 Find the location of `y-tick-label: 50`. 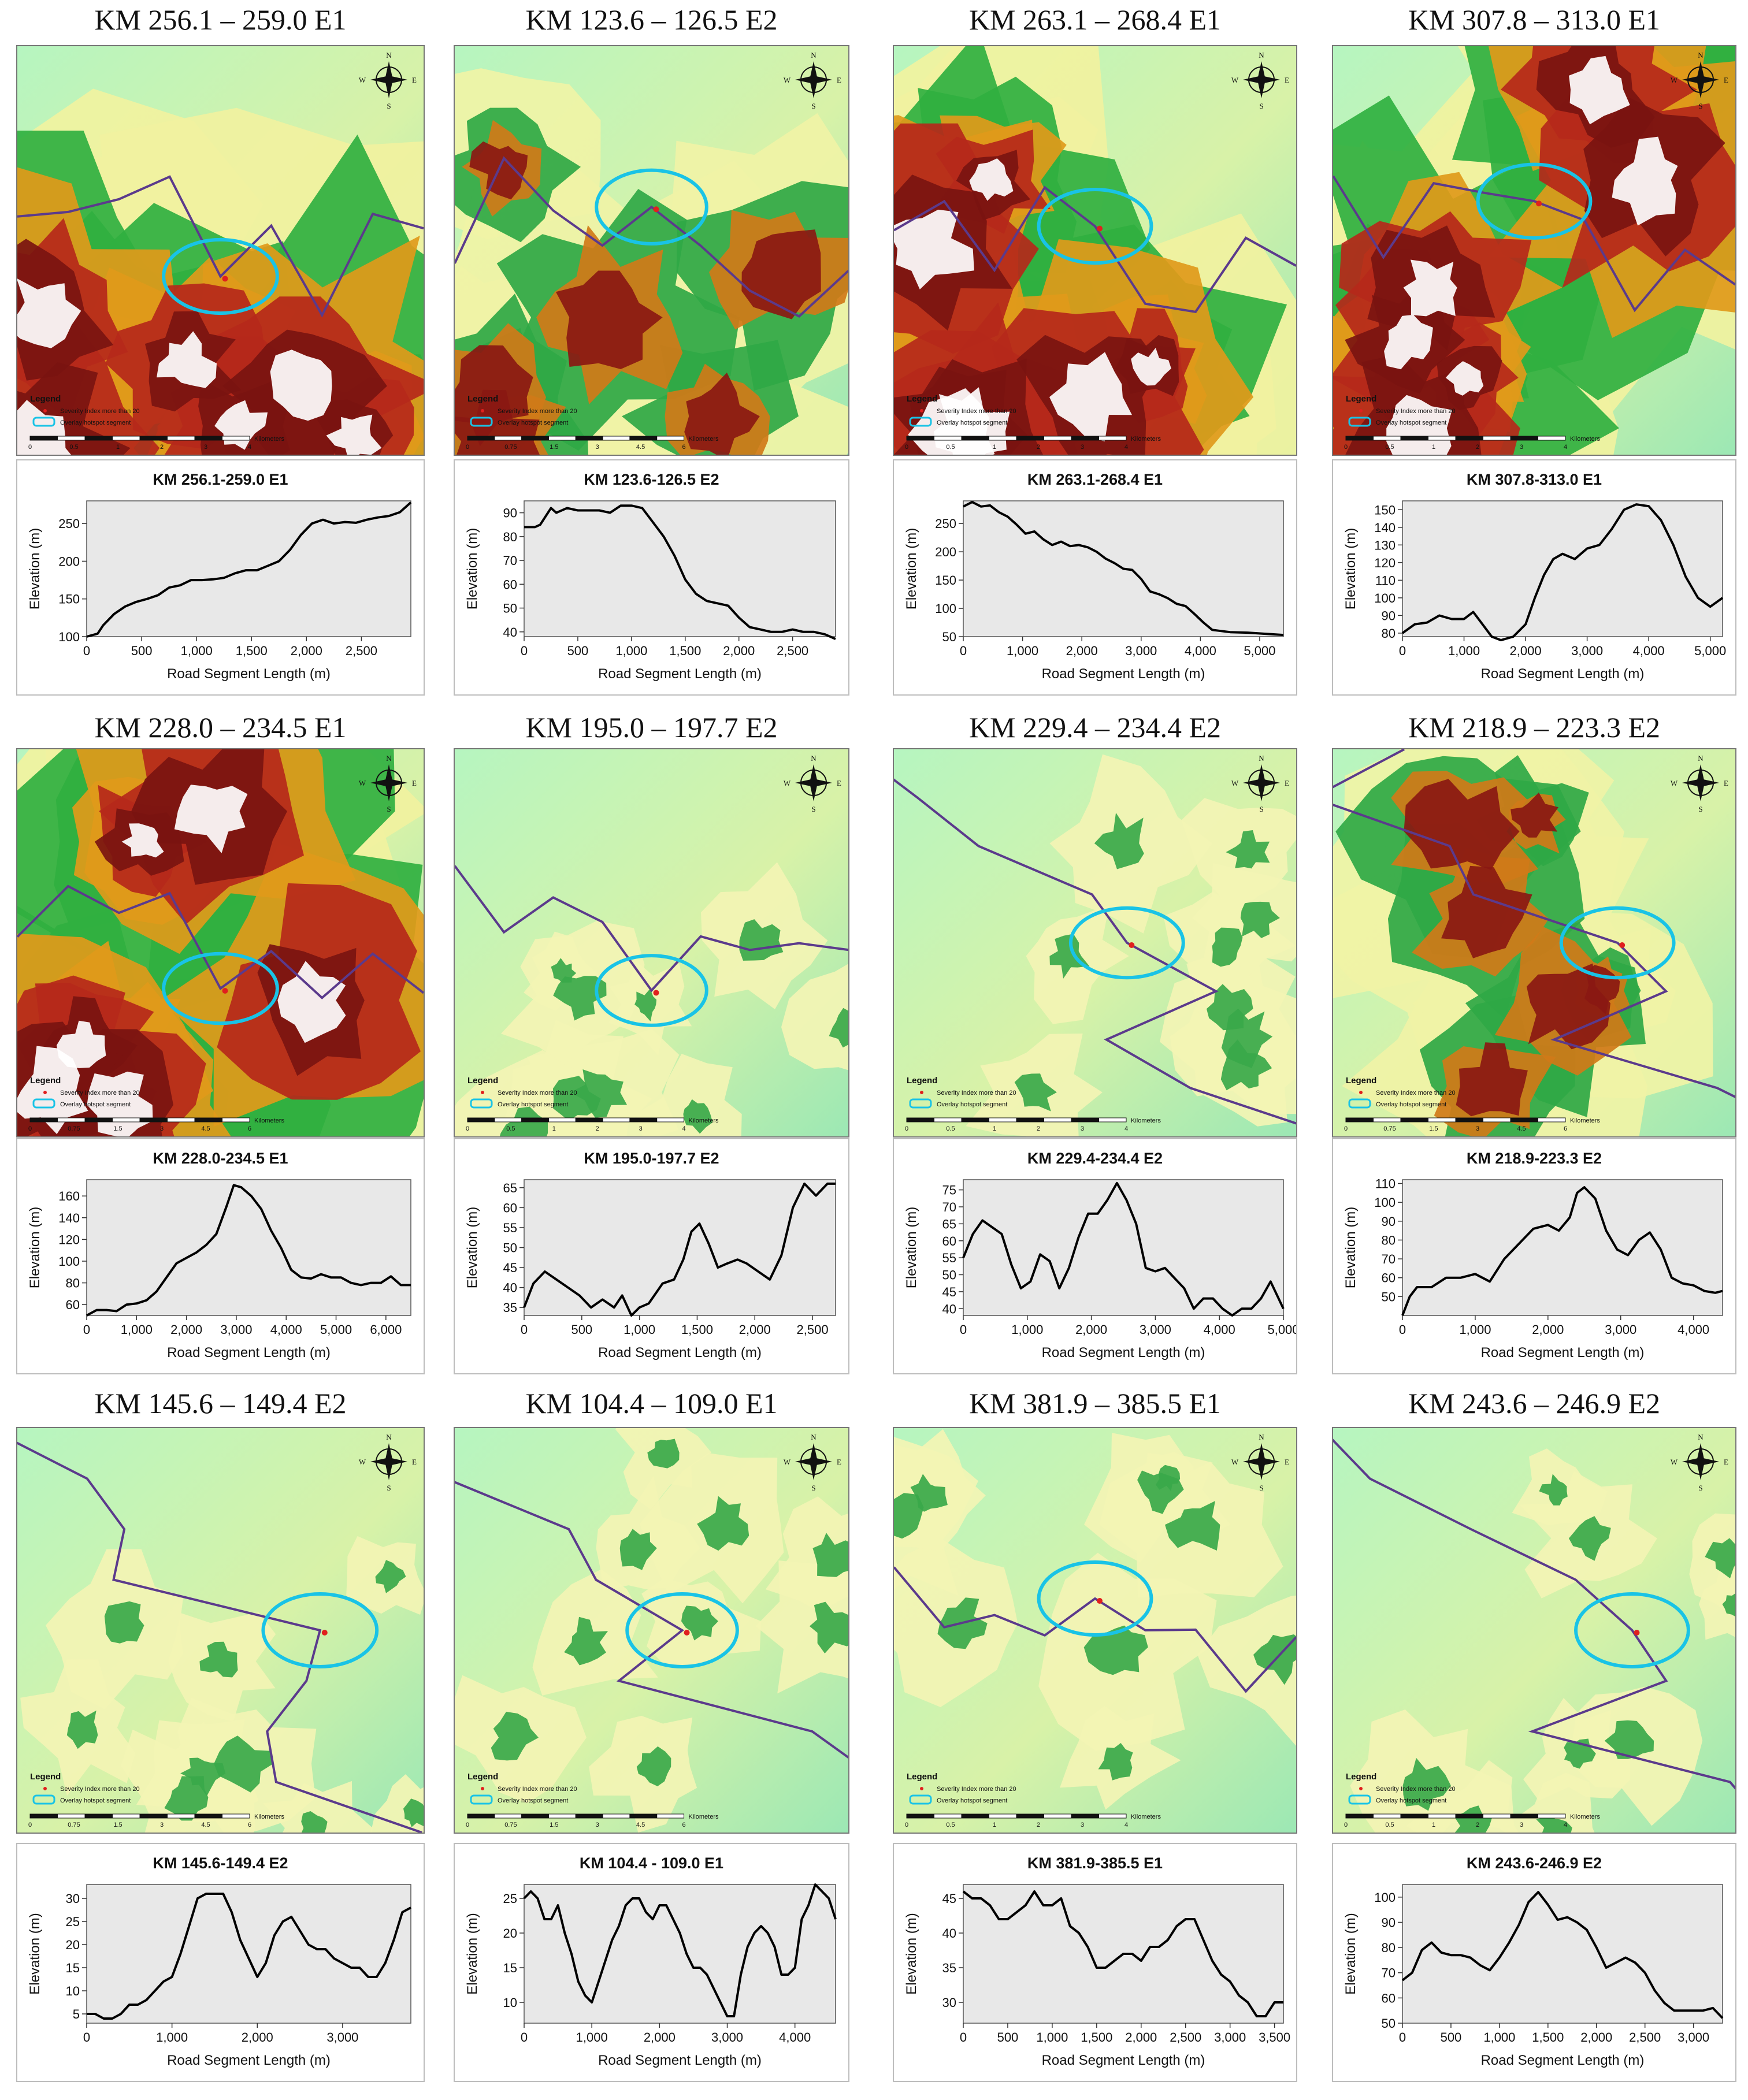

y-tick-label: 50 is located at coordinates (1389, 2024).